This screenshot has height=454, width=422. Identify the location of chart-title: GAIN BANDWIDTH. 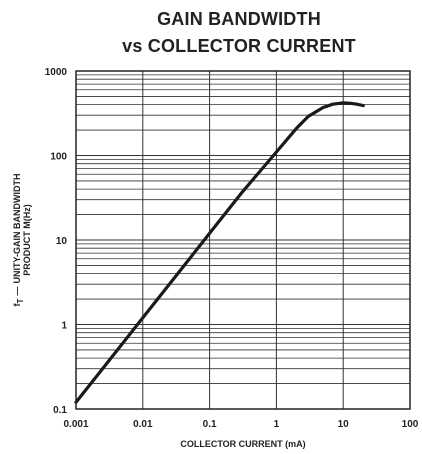
(239, 19).